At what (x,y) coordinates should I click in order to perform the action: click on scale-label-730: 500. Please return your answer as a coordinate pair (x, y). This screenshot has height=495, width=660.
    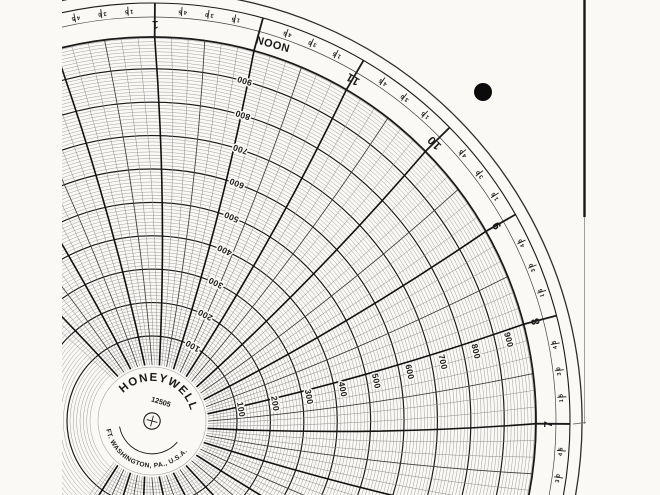
    Looking at the image, I should click on (376, 380).